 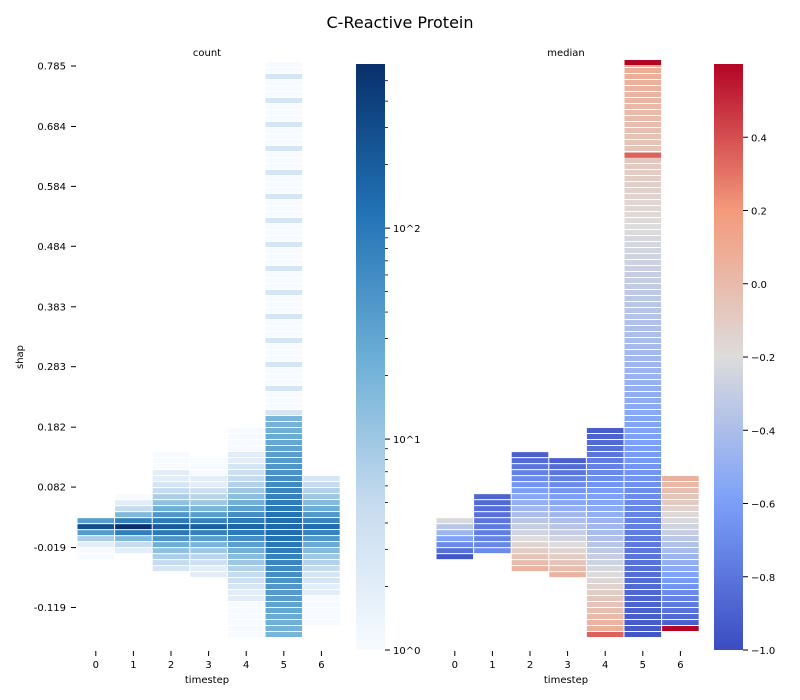 I want to click on x-tick-label: 5, so click(x=643, y=665).